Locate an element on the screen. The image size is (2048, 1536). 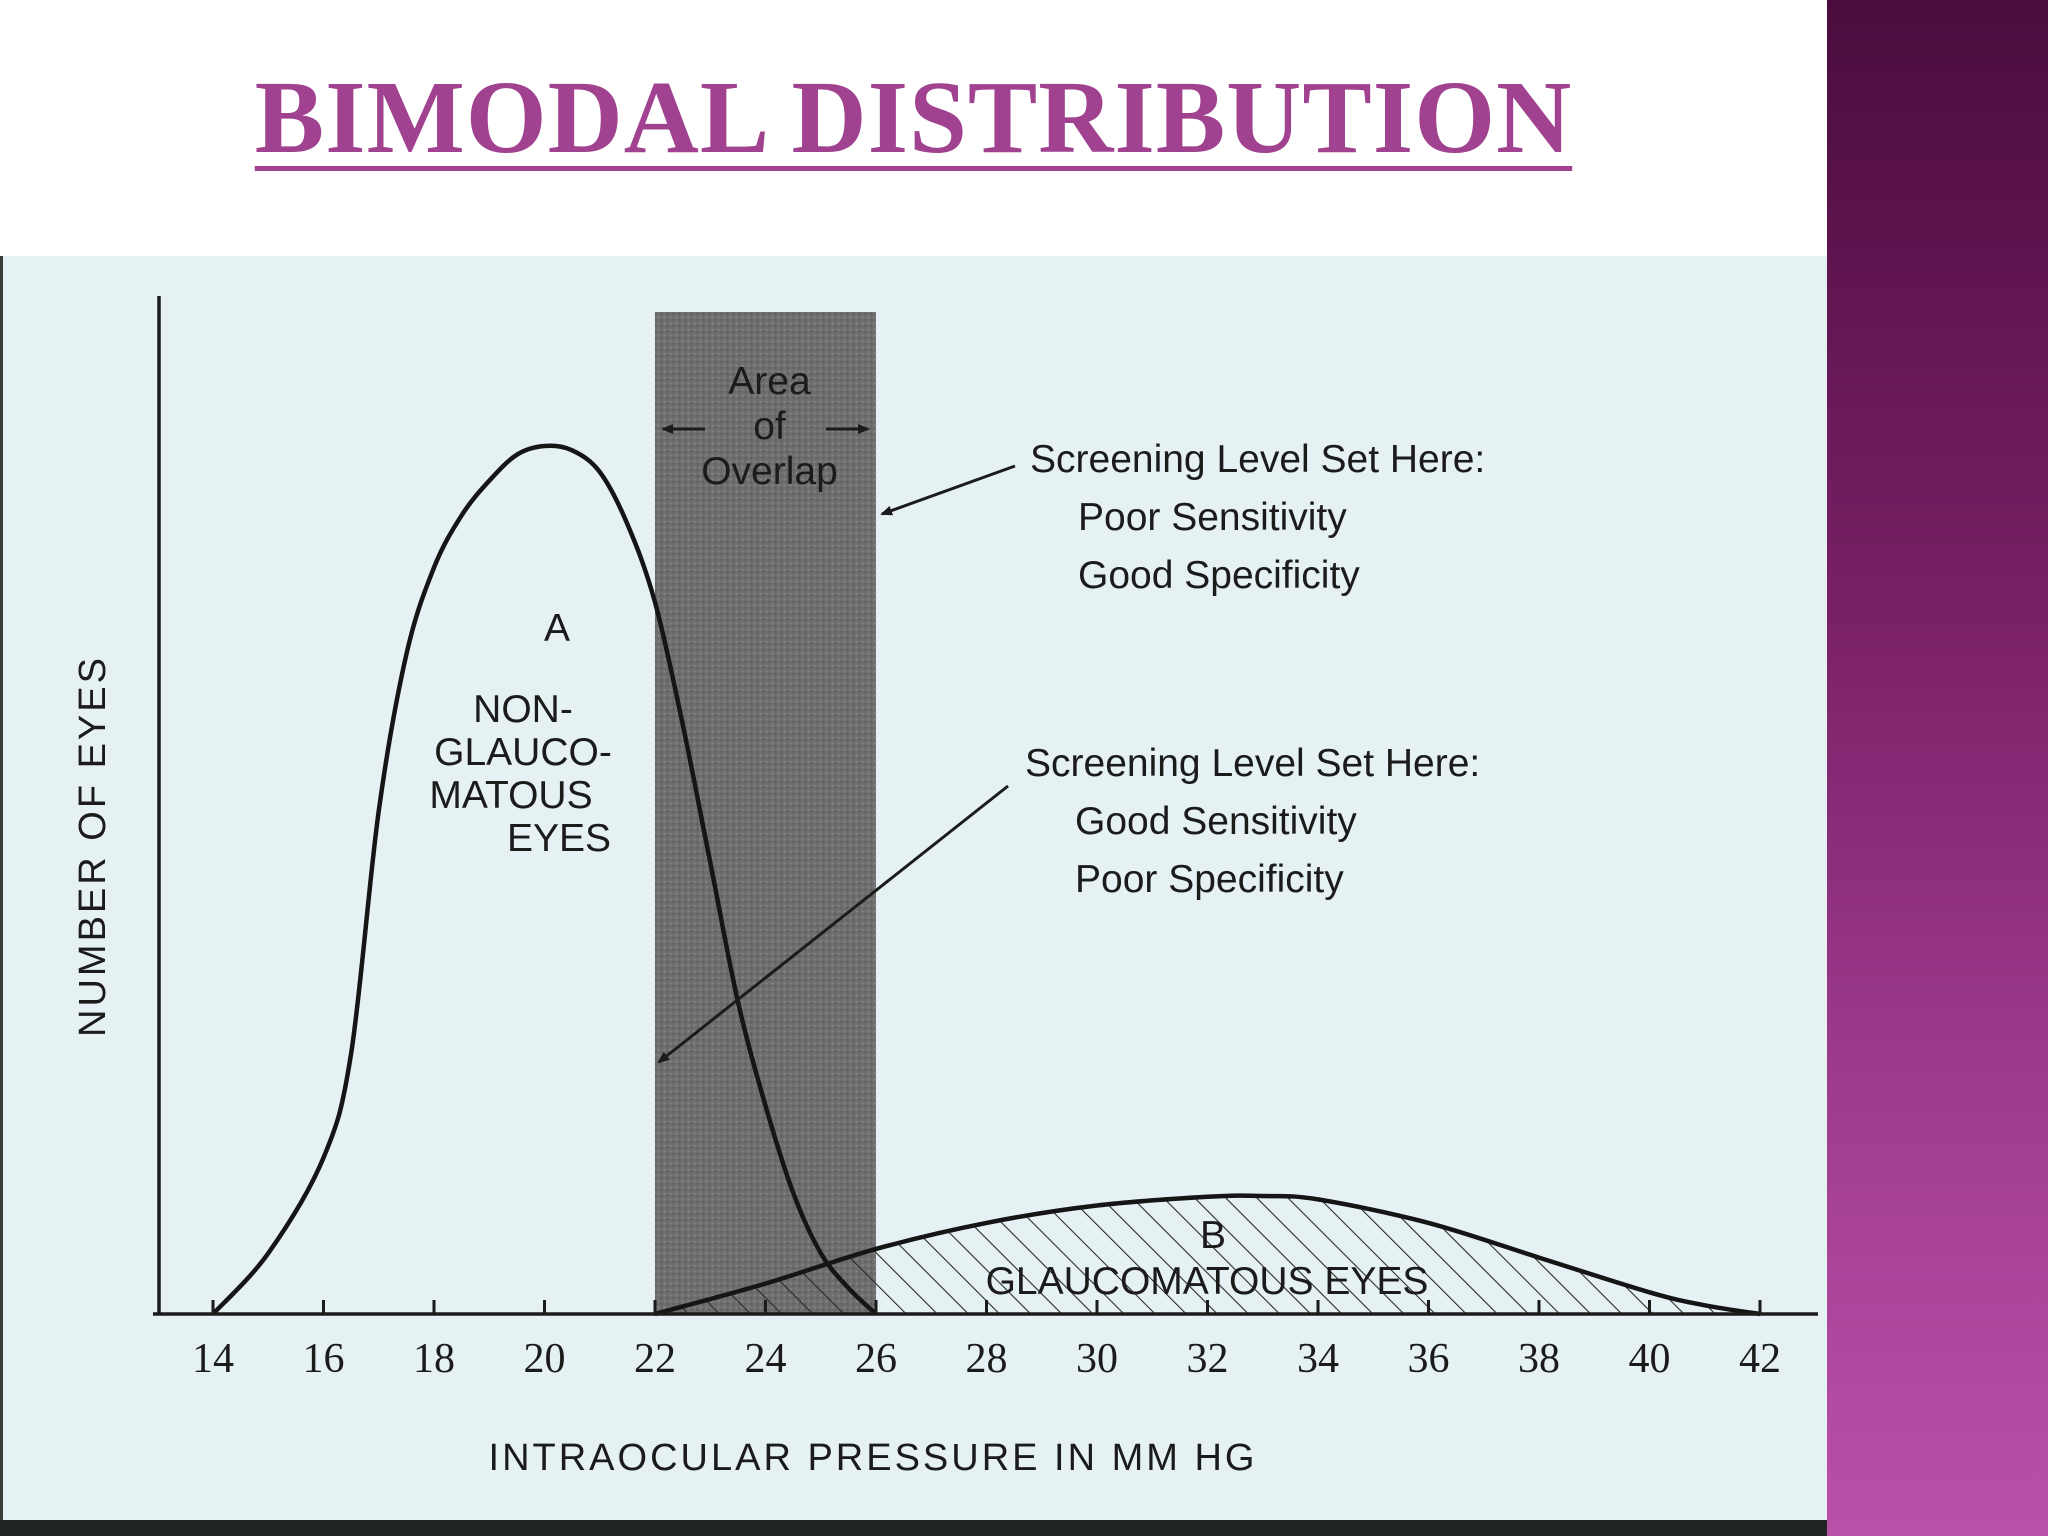
figure-bottom-edge is located at coordinates (913, 1528).